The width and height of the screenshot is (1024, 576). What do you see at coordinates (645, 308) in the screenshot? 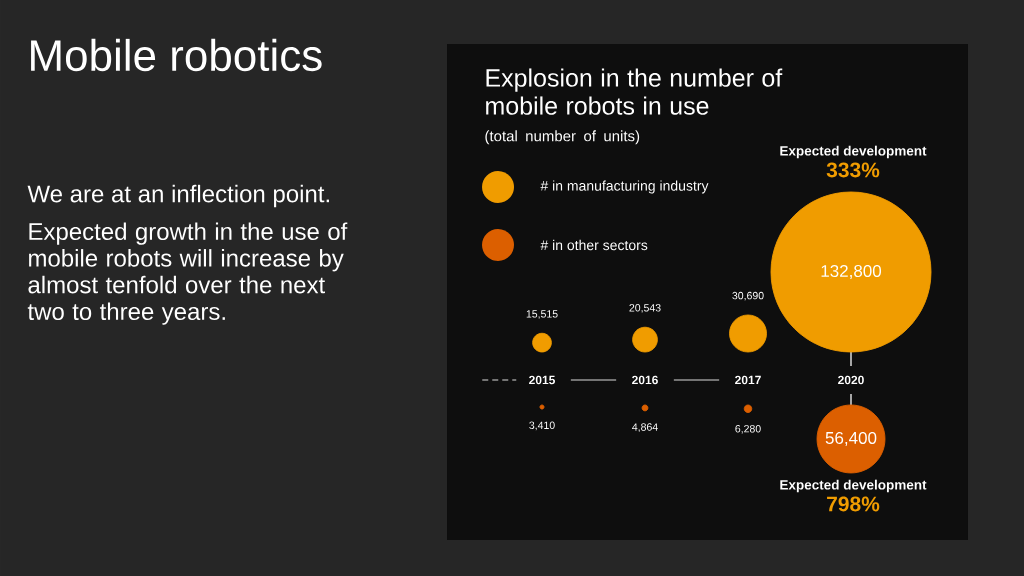
I see `data-label: 20,543` at bounding box center [645, 308].